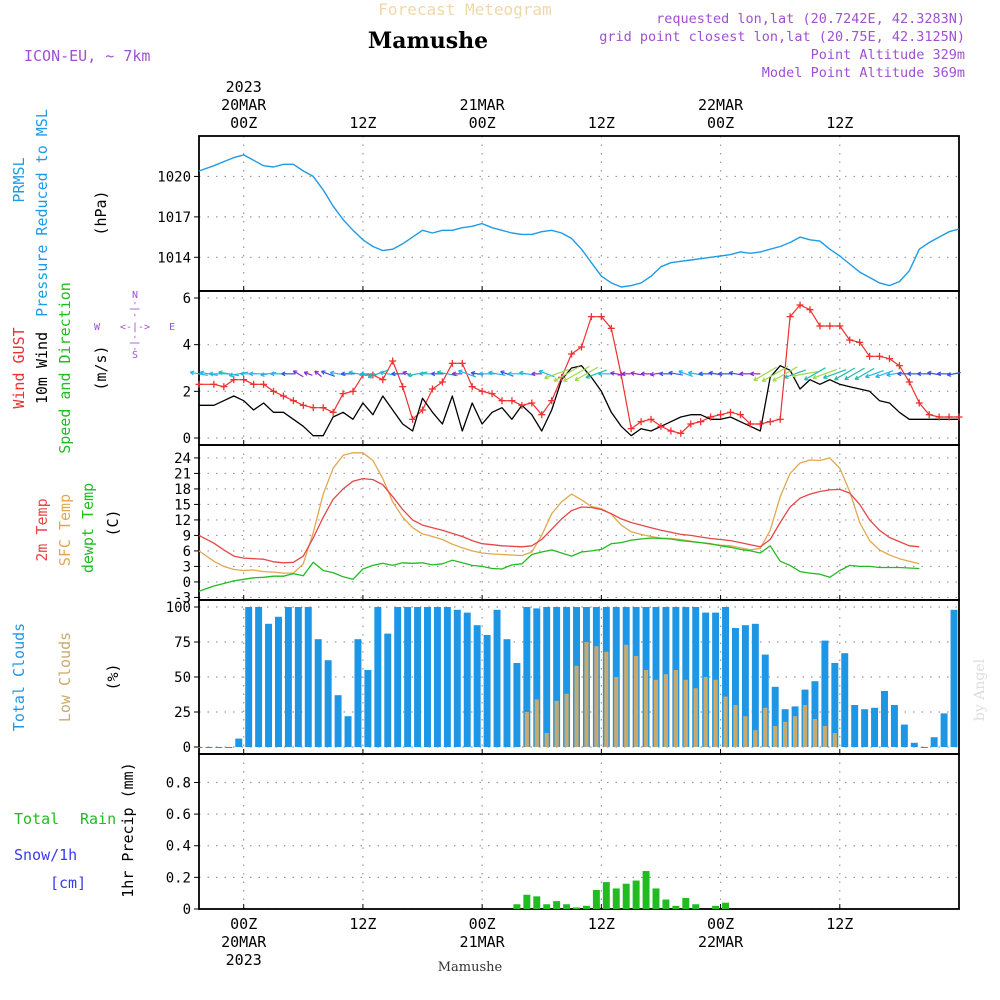 The image size is (1000, 1000). I want to click on wind-ytick-label: 0, so click(187, 439).